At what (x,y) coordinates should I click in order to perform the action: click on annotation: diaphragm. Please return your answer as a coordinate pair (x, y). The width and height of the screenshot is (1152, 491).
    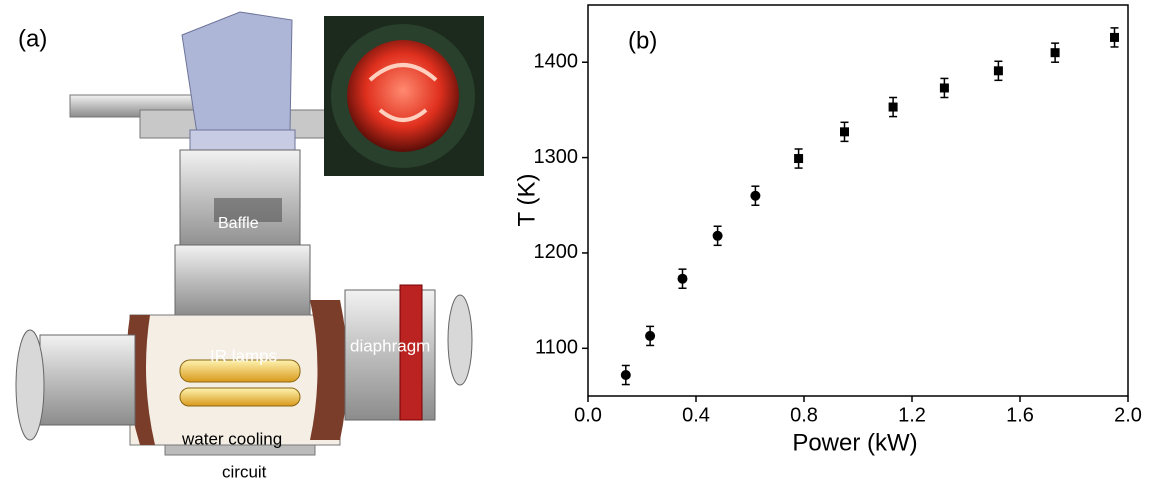
    Looking at the image, I should click on (390, 345).